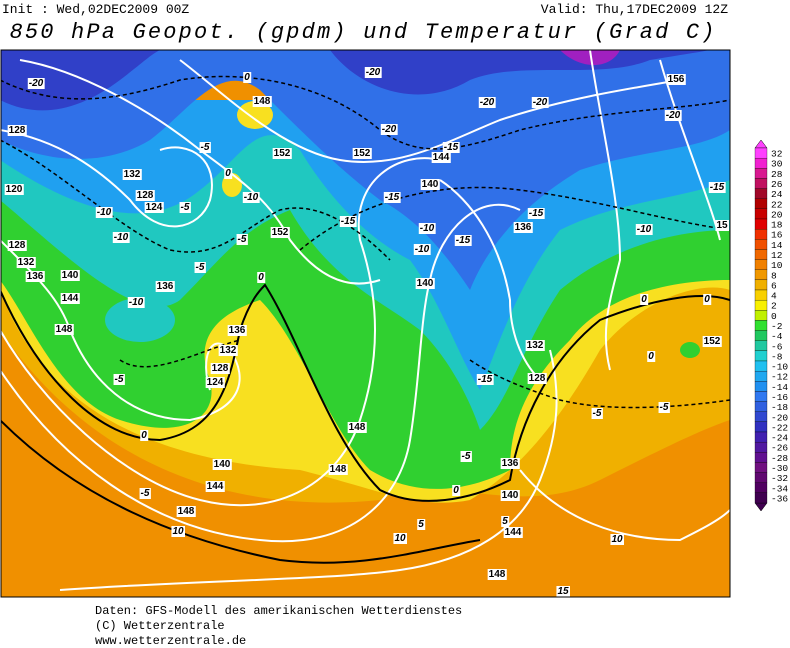 Image resolution: width=790 pixels, height=648 pixels. What do you see at coordinates (777, 255) in the screenshot?
I see `colorbar-label: 12` at bounding box center [777, 255].